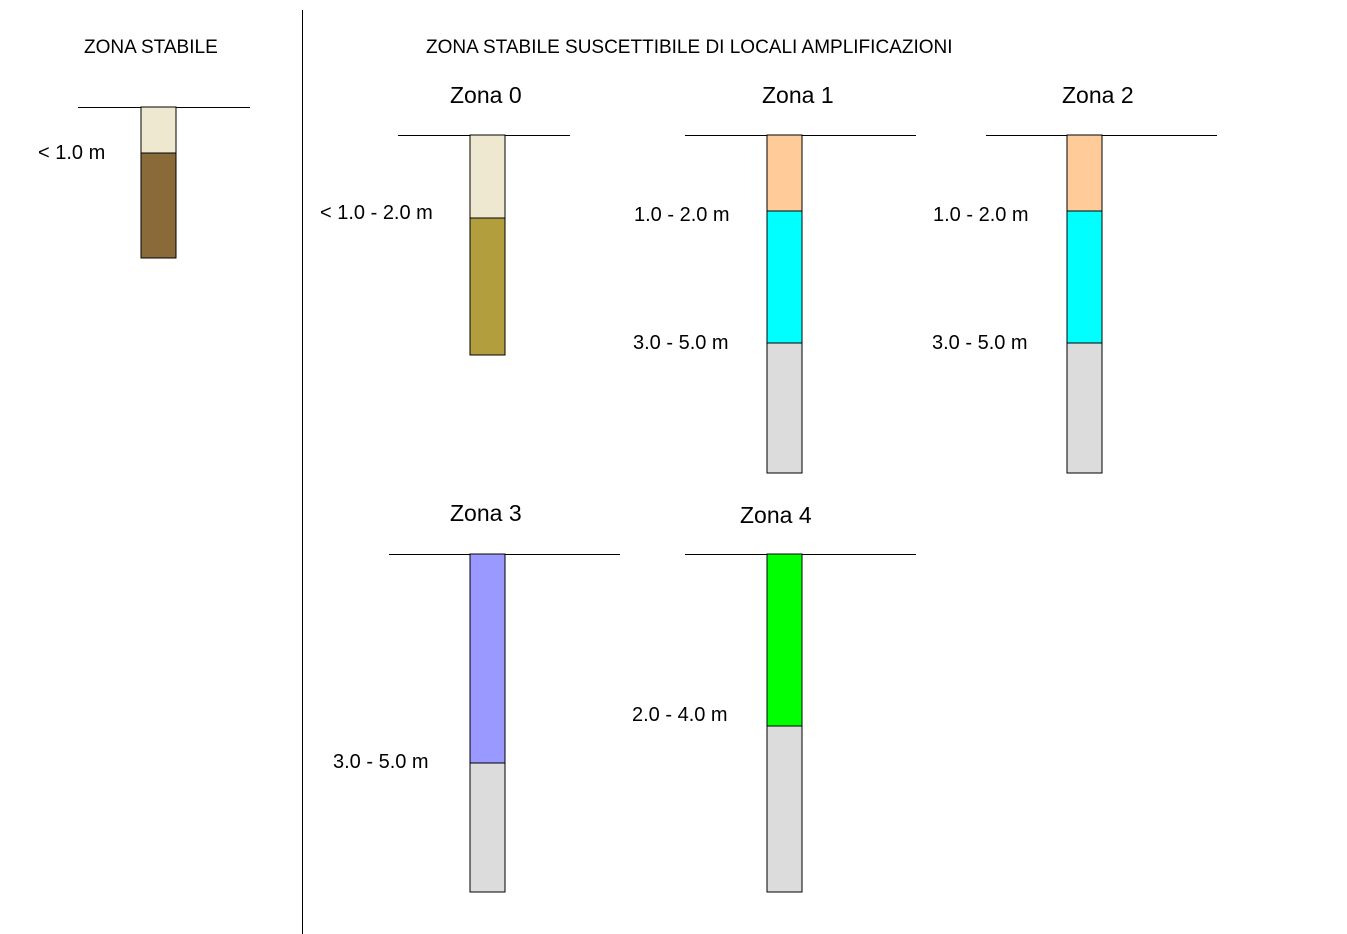  Describe the element at coordinates (980, 343) in the screenshot. I see `depth-label-zona2-lower: 3.0 - 5.0 m` at that location.